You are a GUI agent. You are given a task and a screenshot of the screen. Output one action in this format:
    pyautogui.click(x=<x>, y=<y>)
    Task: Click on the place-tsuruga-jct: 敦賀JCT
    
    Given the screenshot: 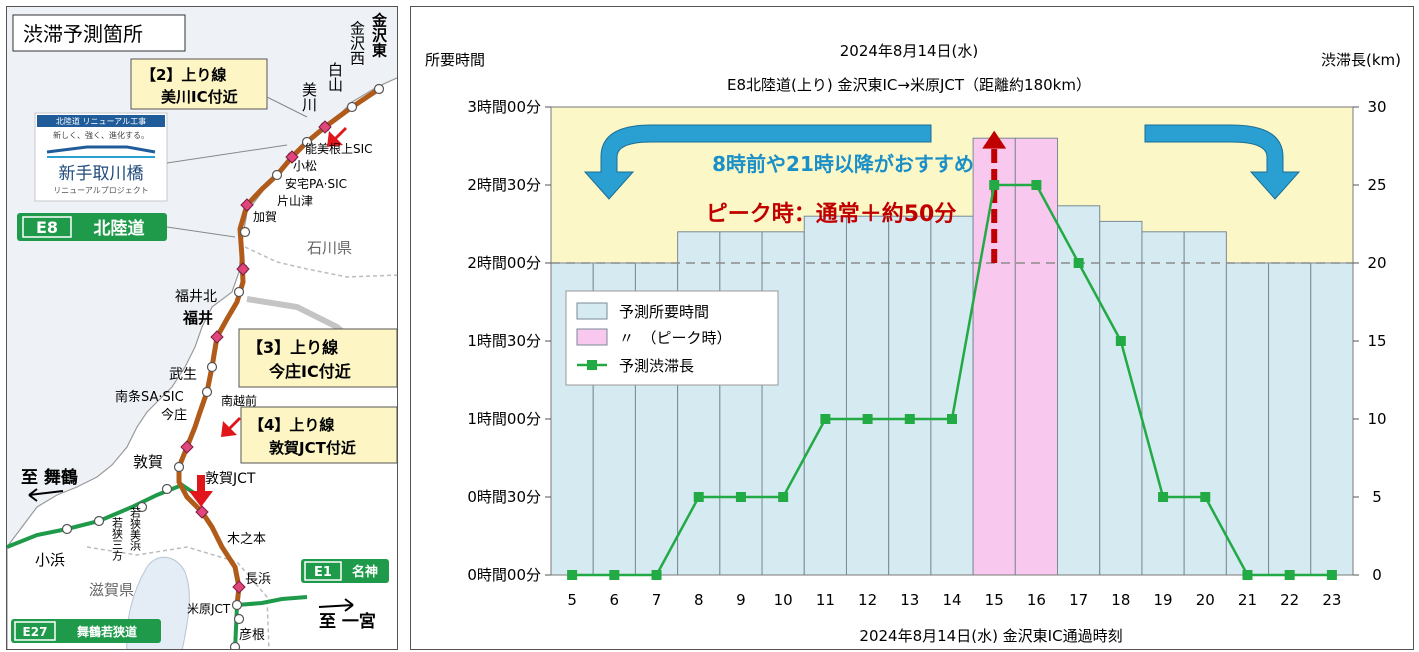 What is the action you would take?
    pyautogui.click(x=230, y=479)
    